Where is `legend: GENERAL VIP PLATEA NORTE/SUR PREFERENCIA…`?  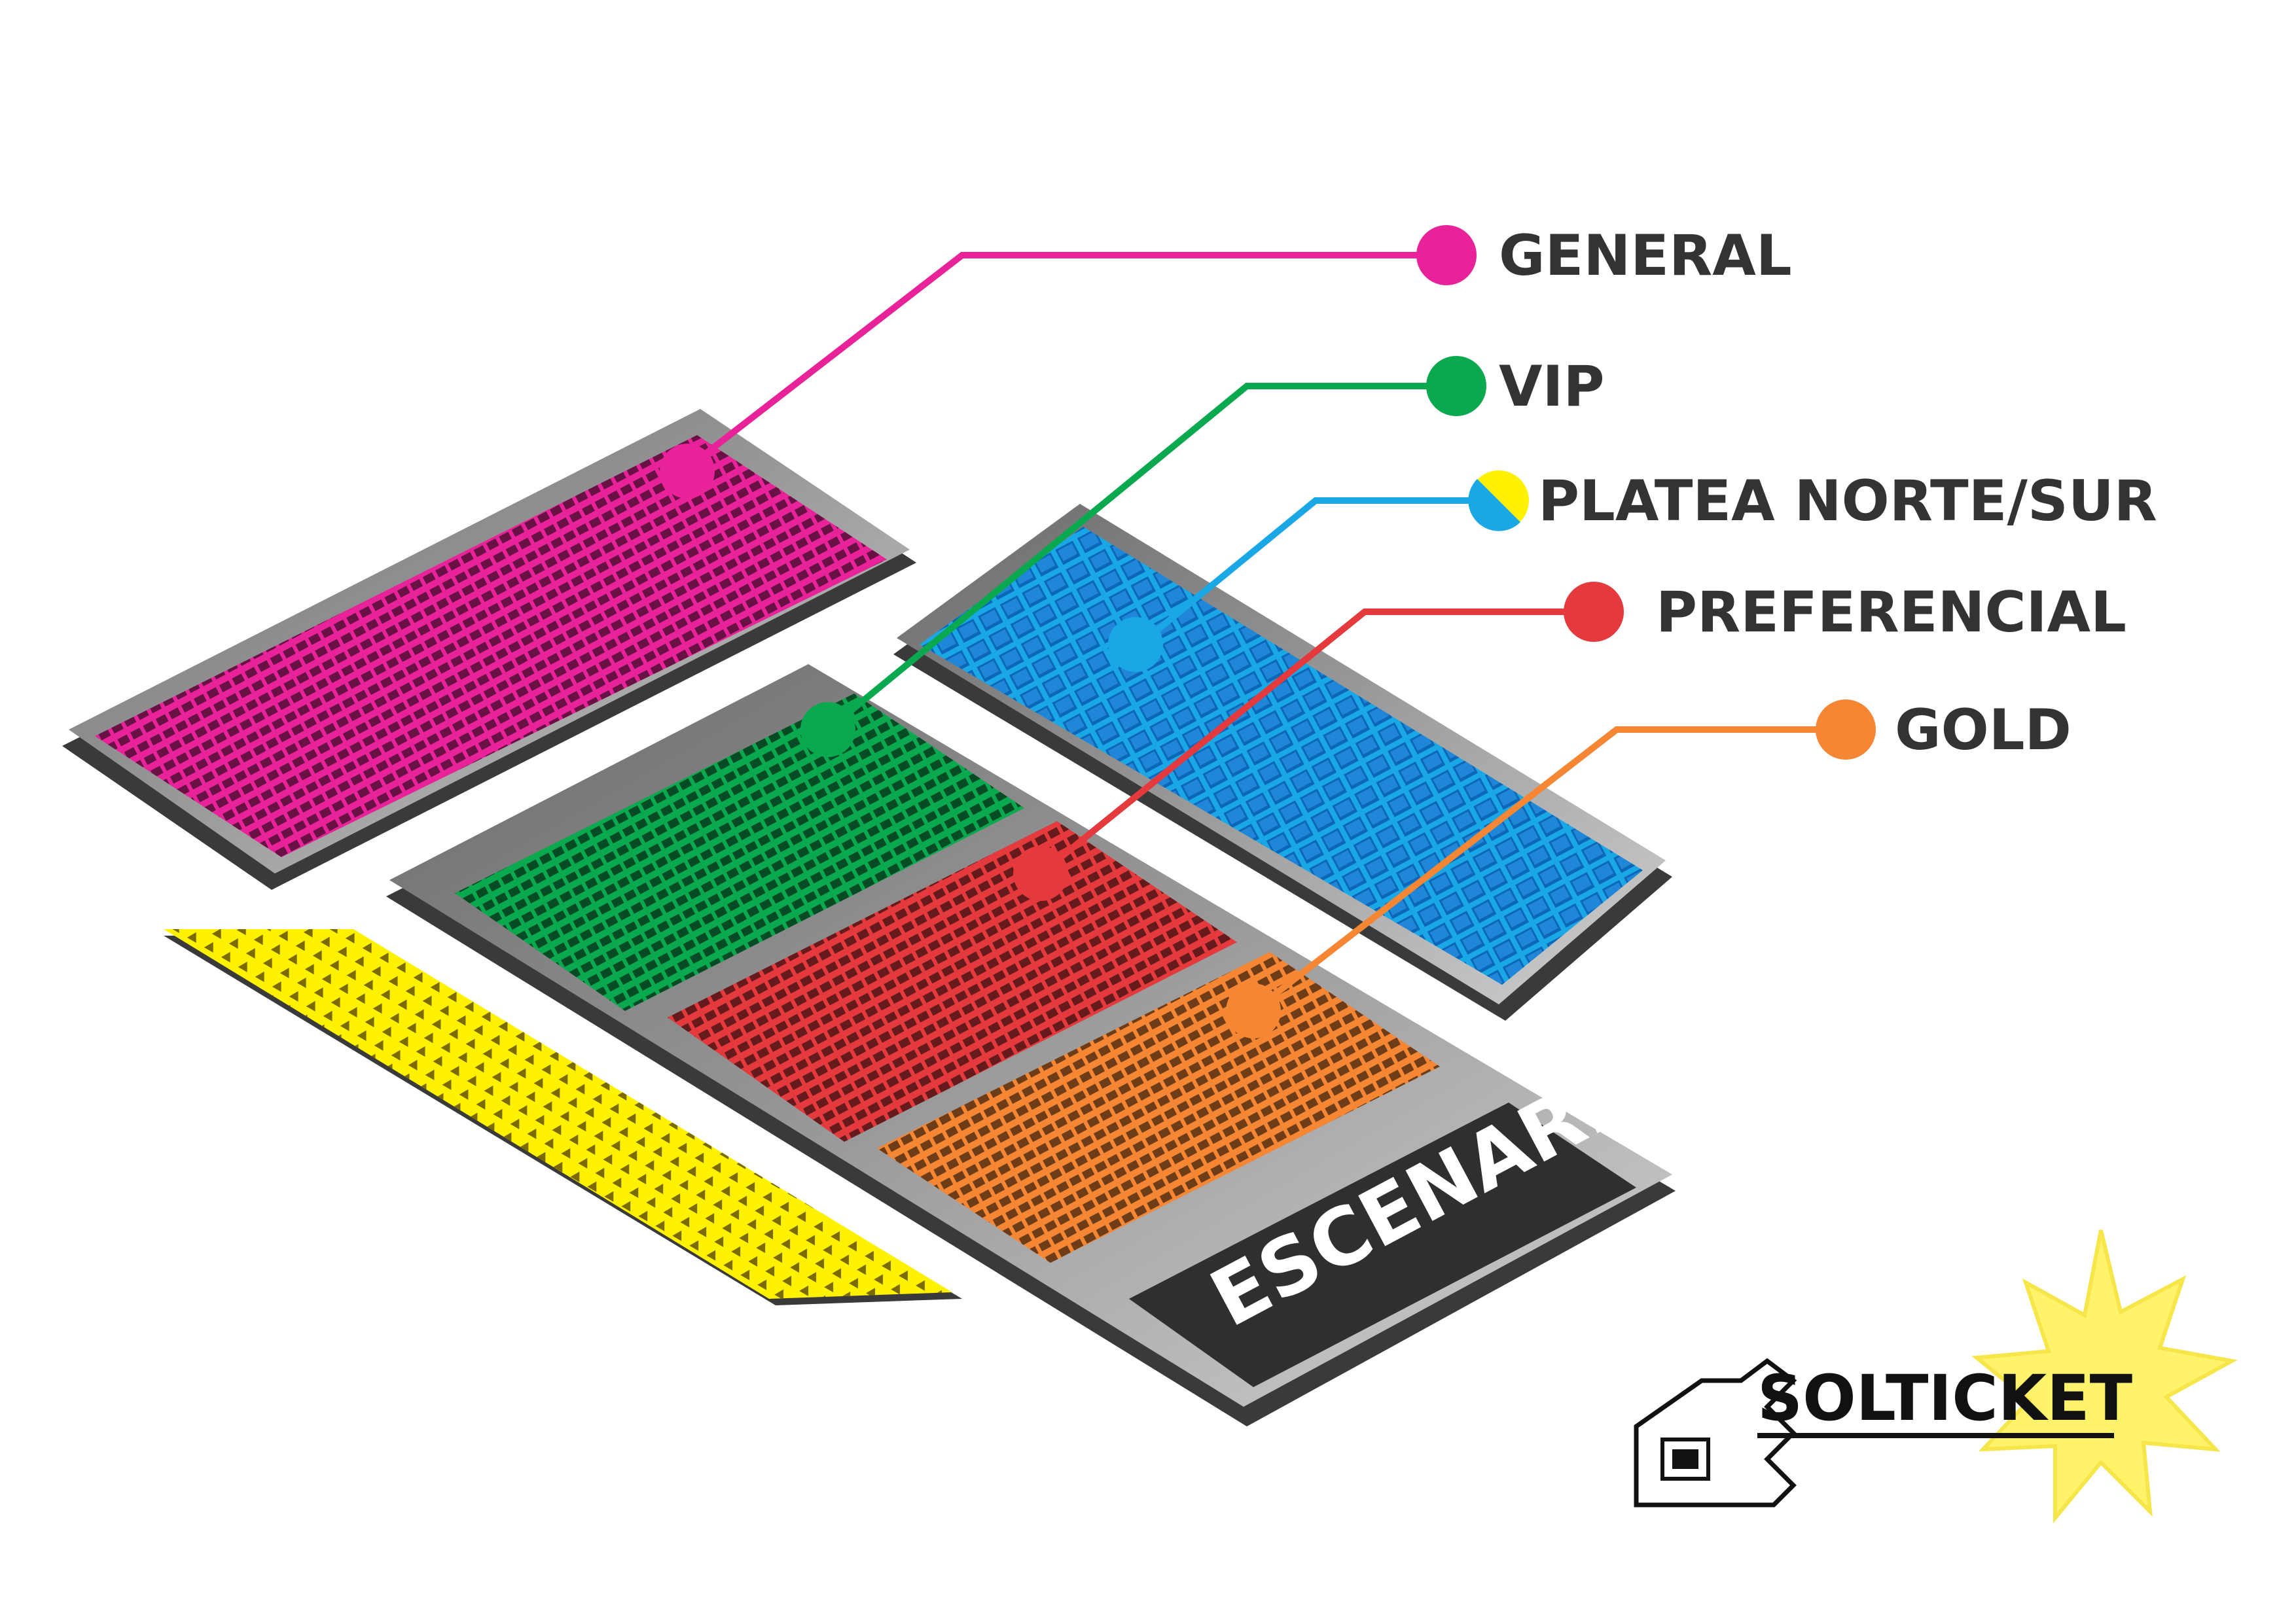
legend: GENERAL VIP PLATEA NORTE/SUR PREFERENCIA… is located at coordinates (1786, 493).